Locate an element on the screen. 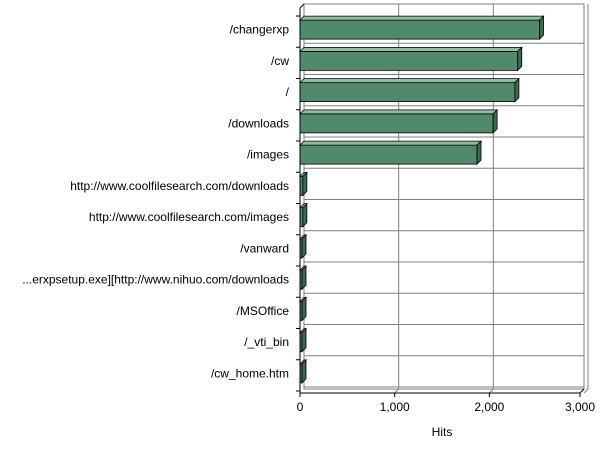  x-tick-label: 3,000 is located at coordinates (580, 407).